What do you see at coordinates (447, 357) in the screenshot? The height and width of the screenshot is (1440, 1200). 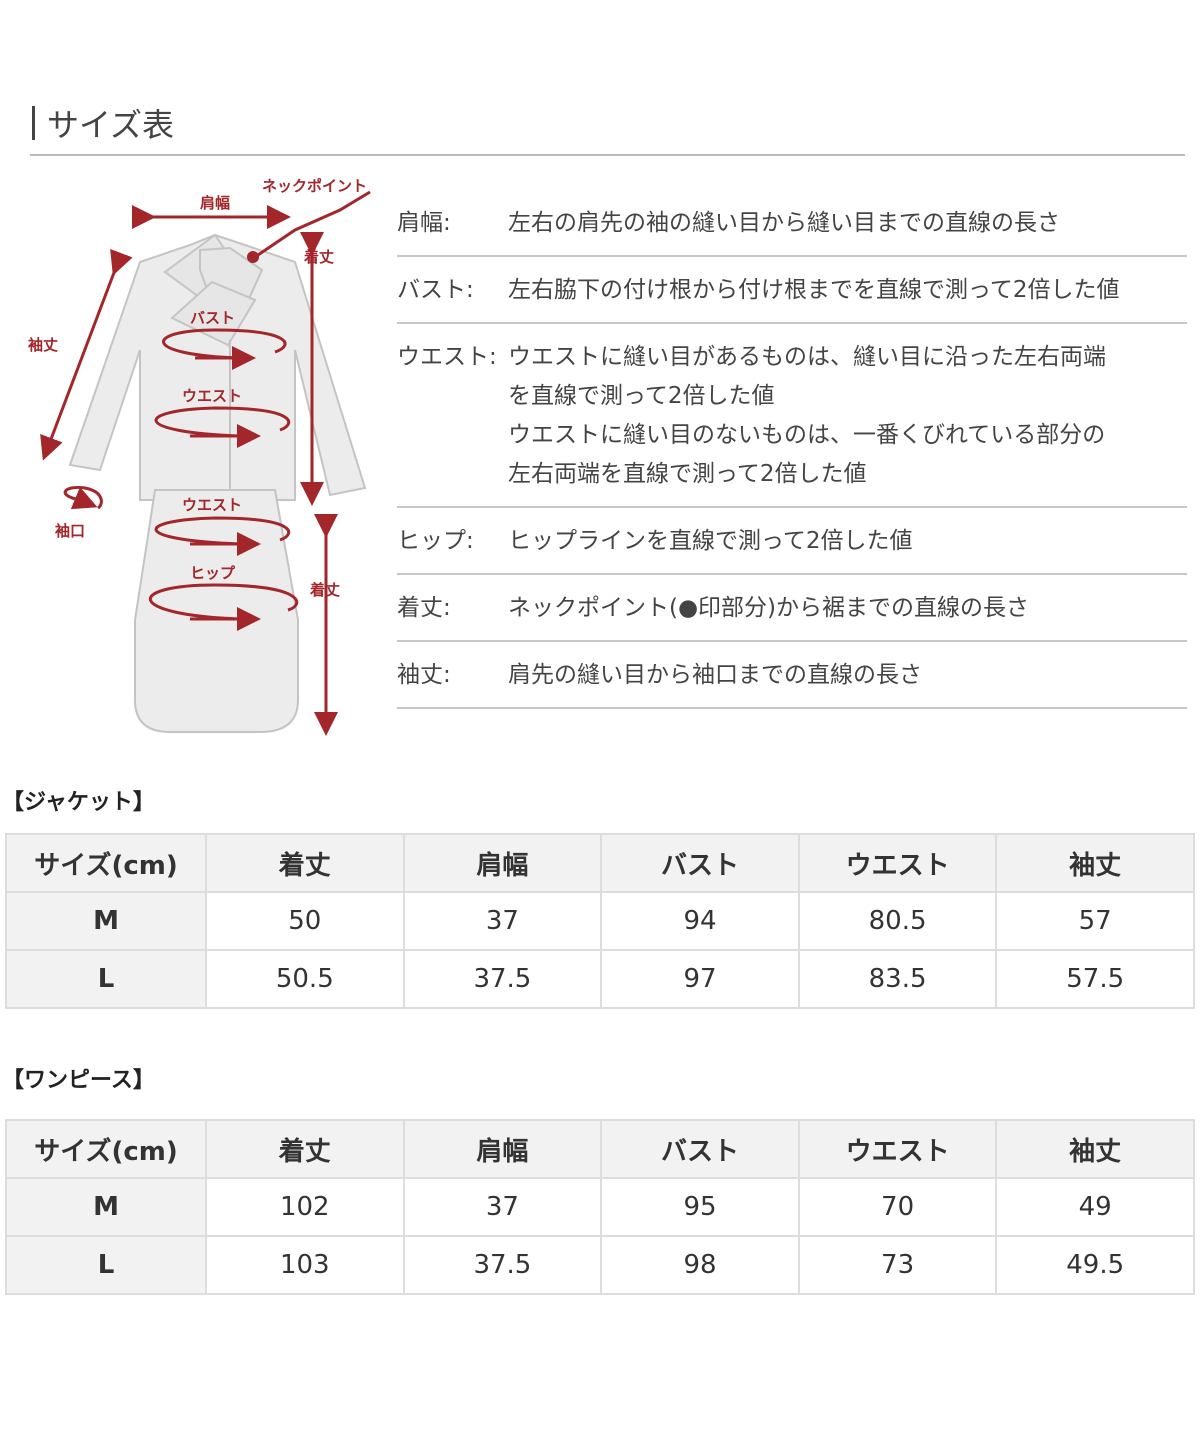 I see `def-label: ウエスト:` at bounding box center [447, 357].